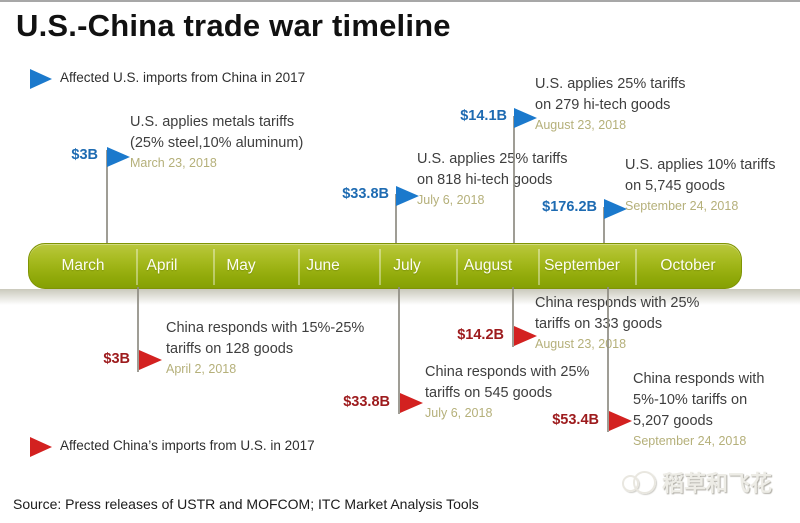 This screenshot has width=800, height=523. Describe the element at coordinates (83, 265) in the screenshot. I see `month-label-march: March` at that location.